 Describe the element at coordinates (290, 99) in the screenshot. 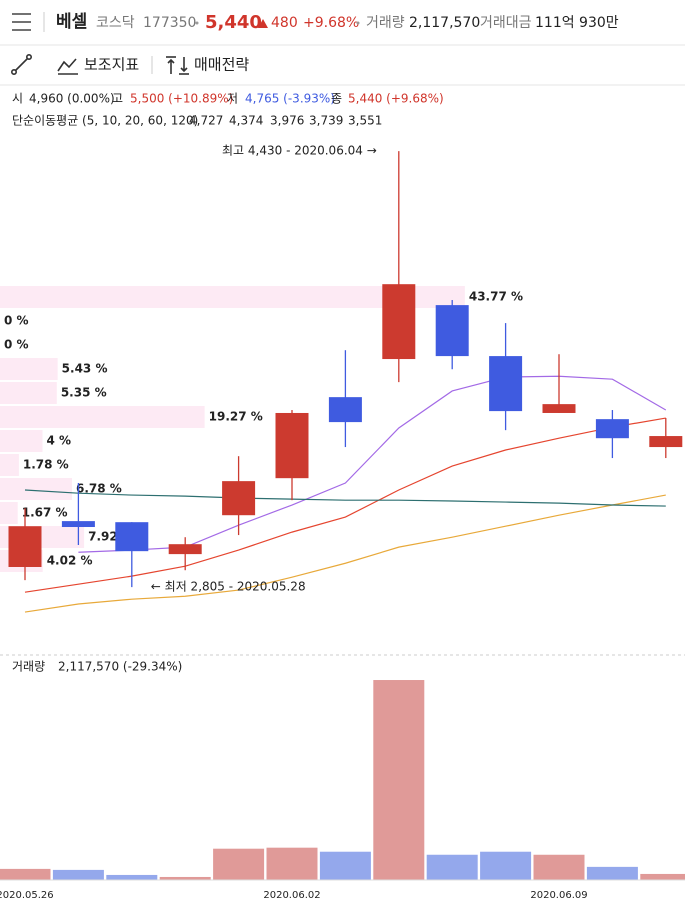

I see `low: 4,765 (-3.93%)` at that location.